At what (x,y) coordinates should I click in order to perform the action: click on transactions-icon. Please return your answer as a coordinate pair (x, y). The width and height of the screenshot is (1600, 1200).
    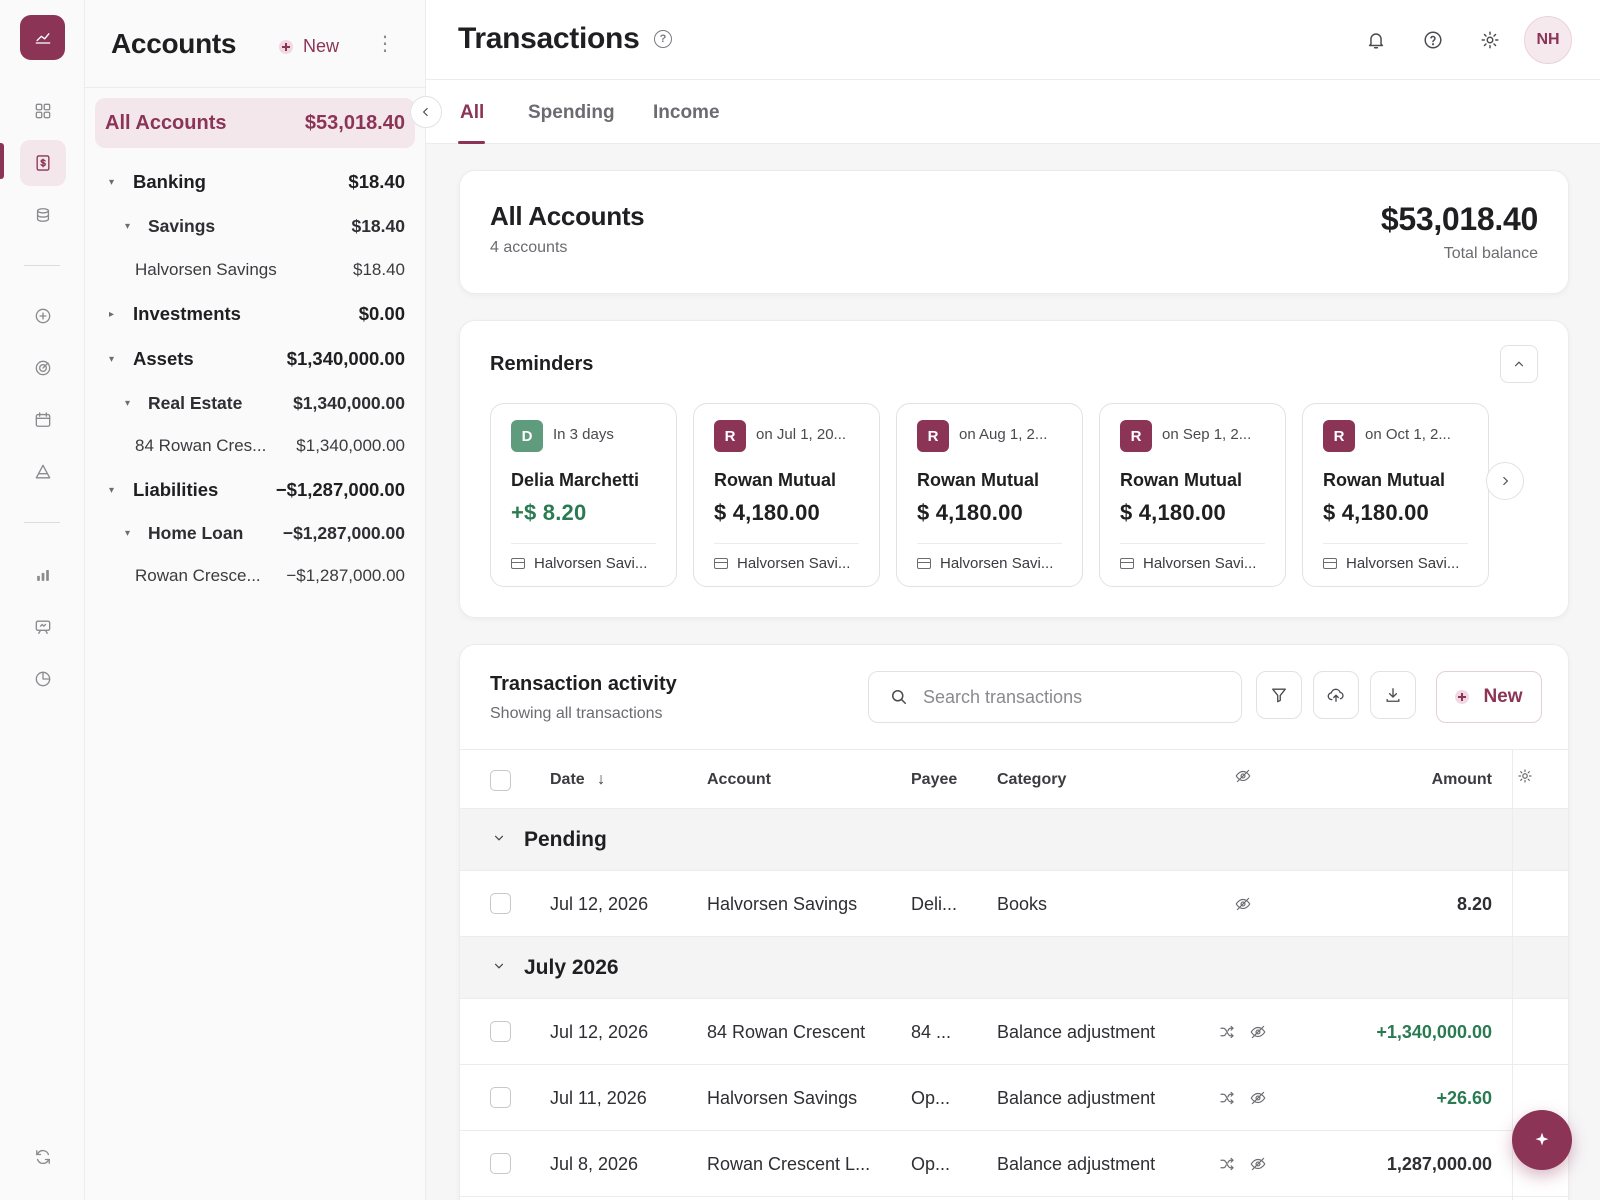
    Looking at the image, I should click on (43, 163).